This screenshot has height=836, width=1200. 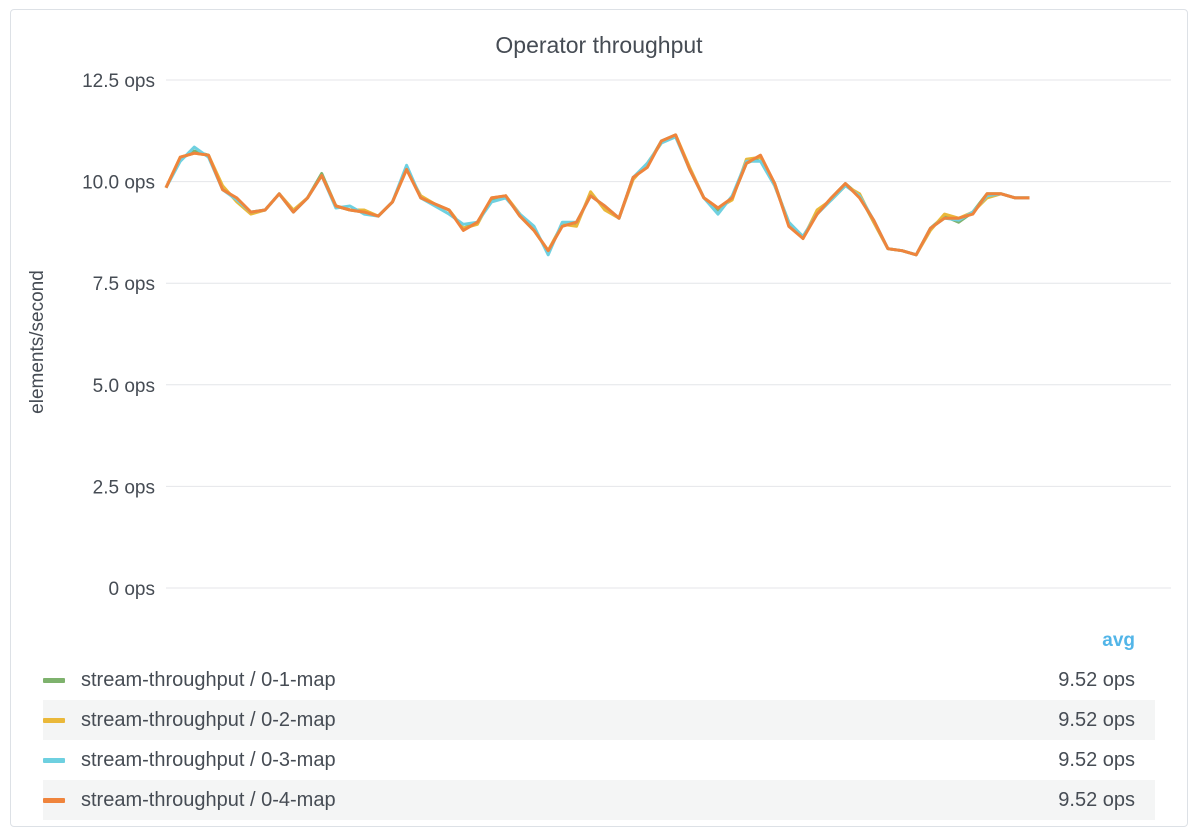 I want to click on y-tick-label: 0 ops, so click(x=132, y=589).